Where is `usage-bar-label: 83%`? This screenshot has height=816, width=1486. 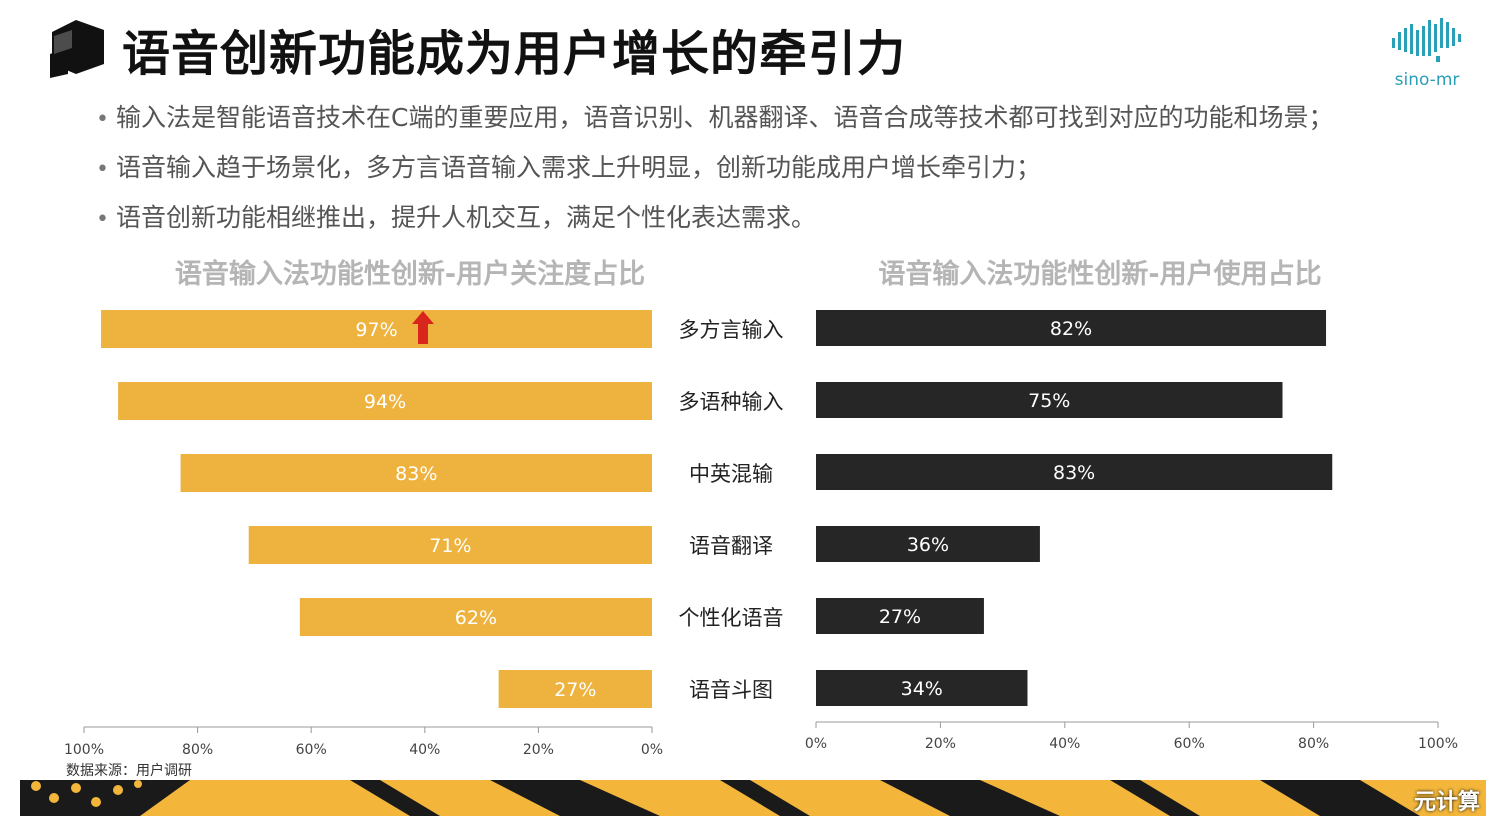 usage-bar-label: 83% is located at coordinates (1074, 473).